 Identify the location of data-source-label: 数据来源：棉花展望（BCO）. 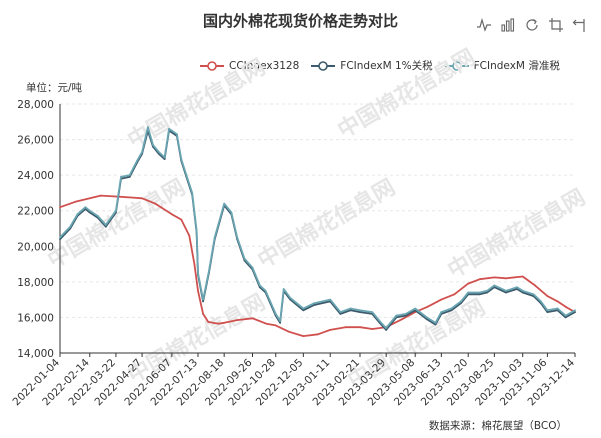
(497, 426).